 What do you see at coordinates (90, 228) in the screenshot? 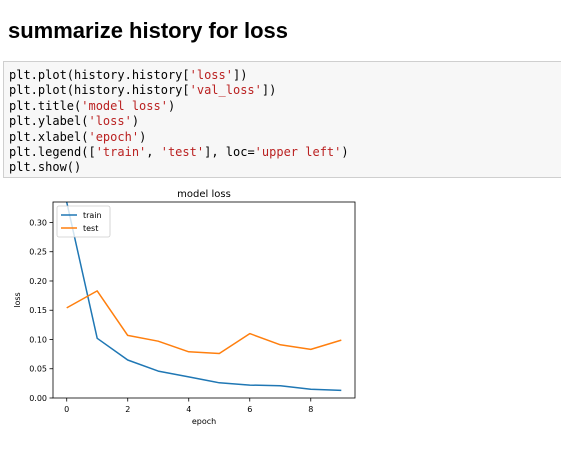
I see `legend-label-test: test` at bounding box center [90, 228].